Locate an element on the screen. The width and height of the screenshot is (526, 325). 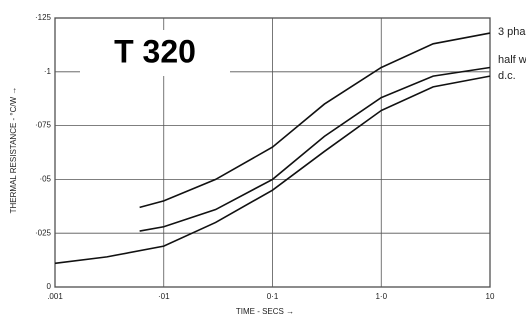
x-axis-label: TIME - SECS → is located at coordinates (265, 311).